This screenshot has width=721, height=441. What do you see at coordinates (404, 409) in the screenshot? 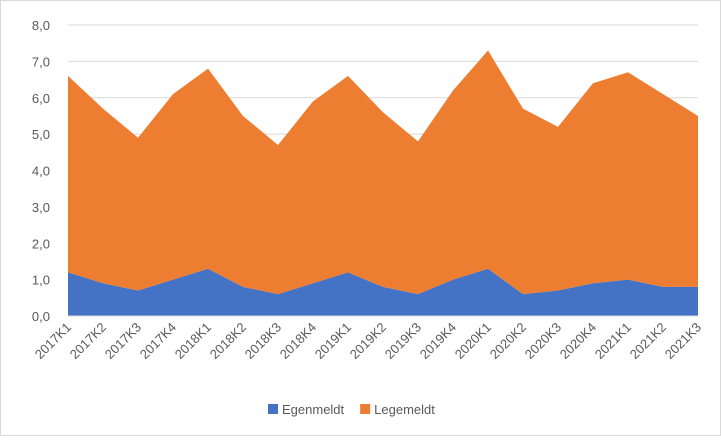
I see `legend-label: Legemeldt` at bounding box center [404, 409].